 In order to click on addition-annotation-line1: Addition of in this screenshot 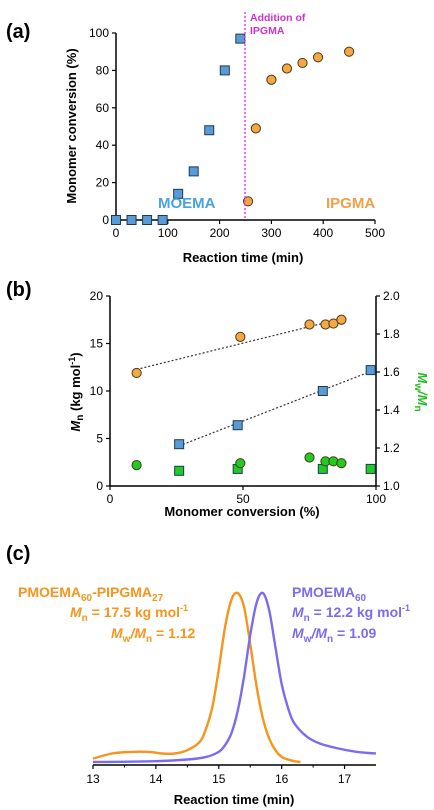, I will do `click(278, 18)`.